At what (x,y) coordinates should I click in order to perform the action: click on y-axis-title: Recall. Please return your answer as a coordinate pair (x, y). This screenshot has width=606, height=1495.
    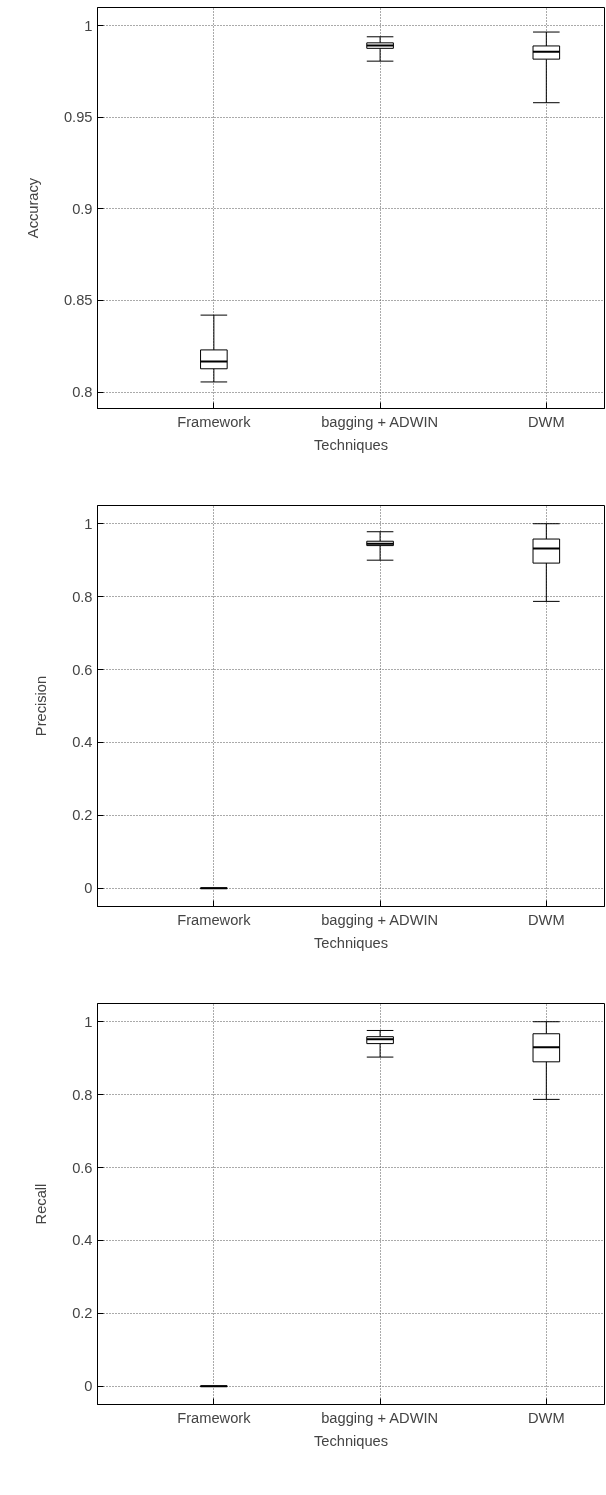
    Looking at the image, I should click on (41, 1204).